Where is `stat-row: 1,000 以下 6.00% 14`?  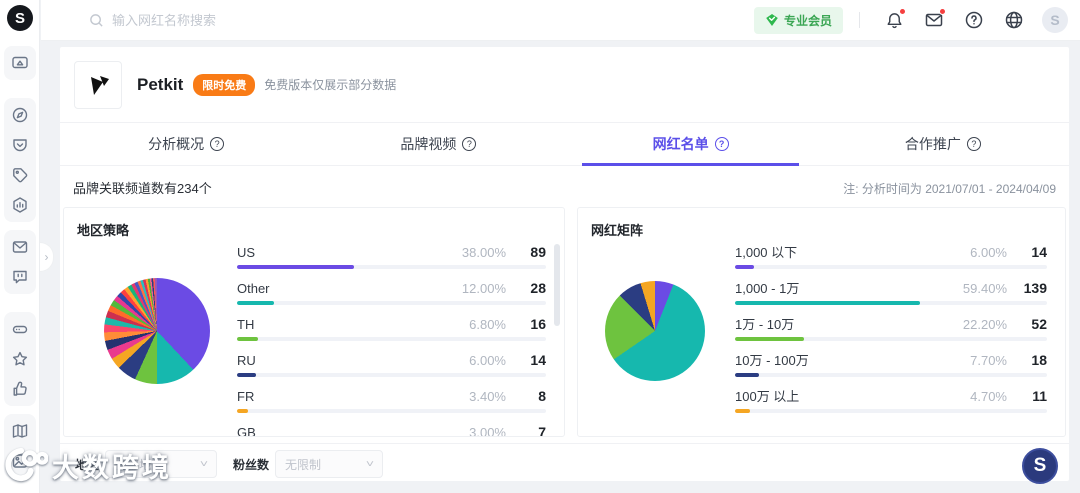 stat-row: 1,000 以下 6.00% 14 is located at coordinates (891, 256).